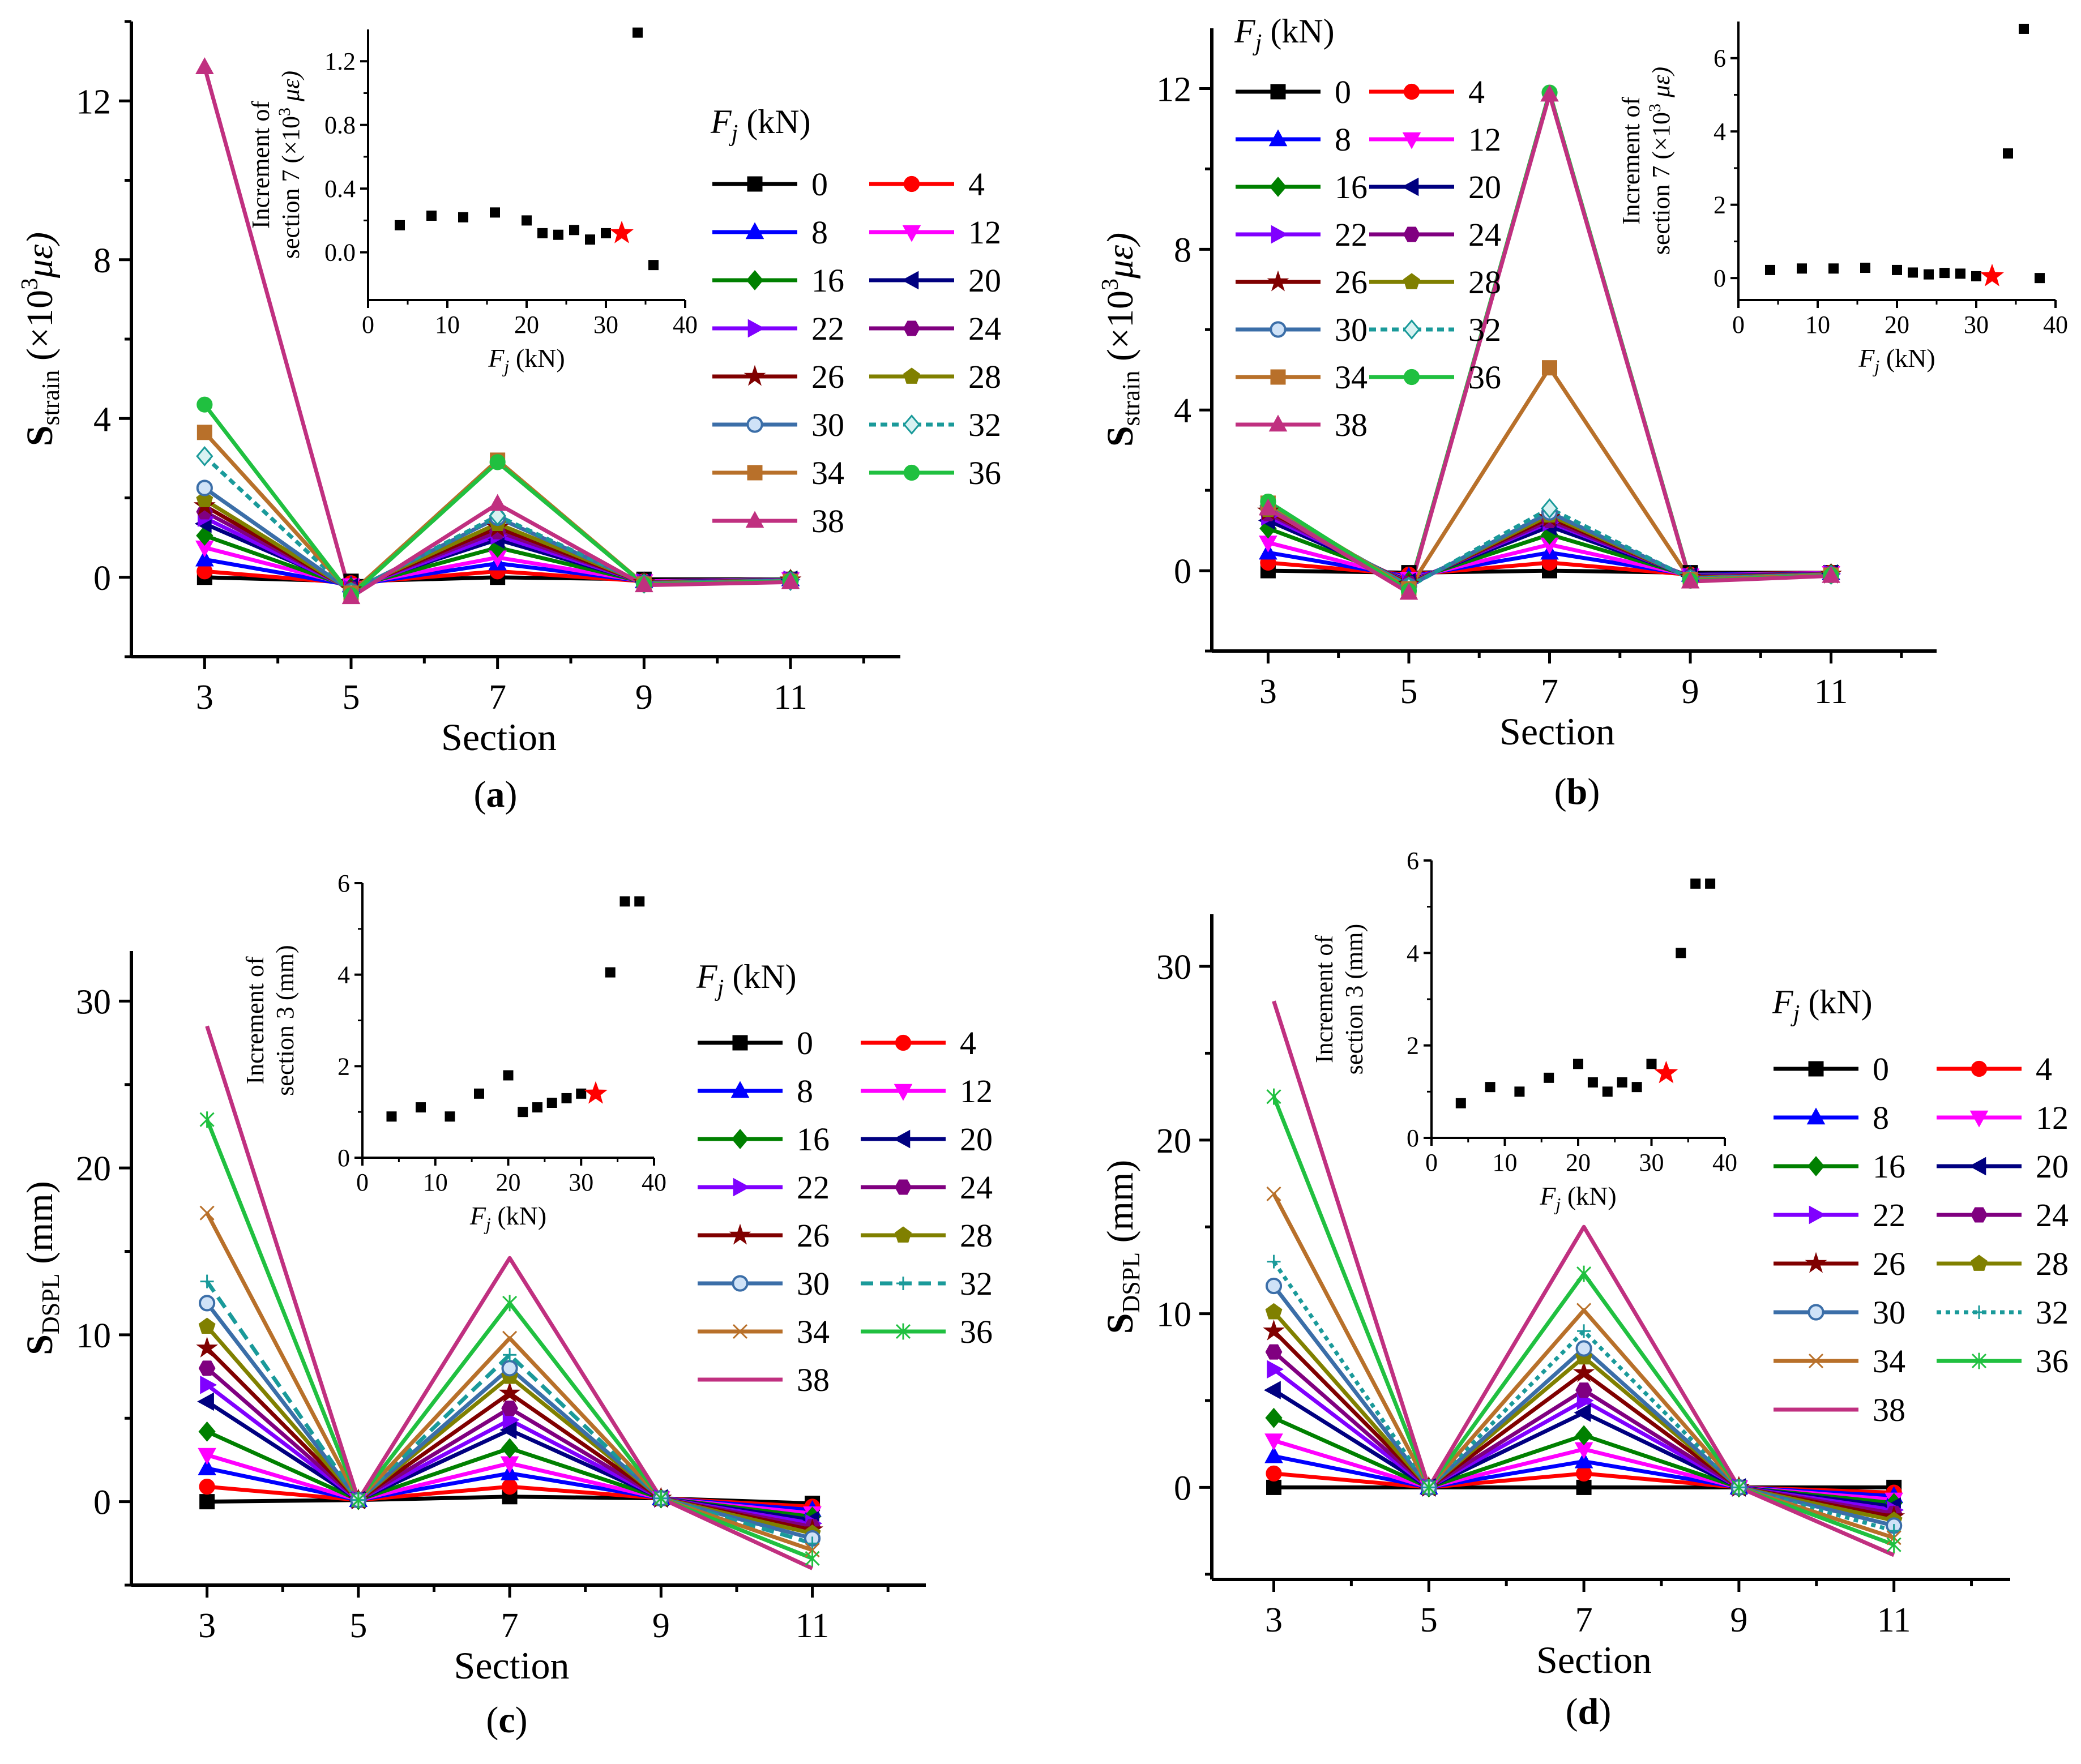 This screenshot has height=1764, width=2081. What do you see at coordinates (207, 1487) in the screenshot?
I see `panel-c-series-4-point` at bounding box center [207, 1487].